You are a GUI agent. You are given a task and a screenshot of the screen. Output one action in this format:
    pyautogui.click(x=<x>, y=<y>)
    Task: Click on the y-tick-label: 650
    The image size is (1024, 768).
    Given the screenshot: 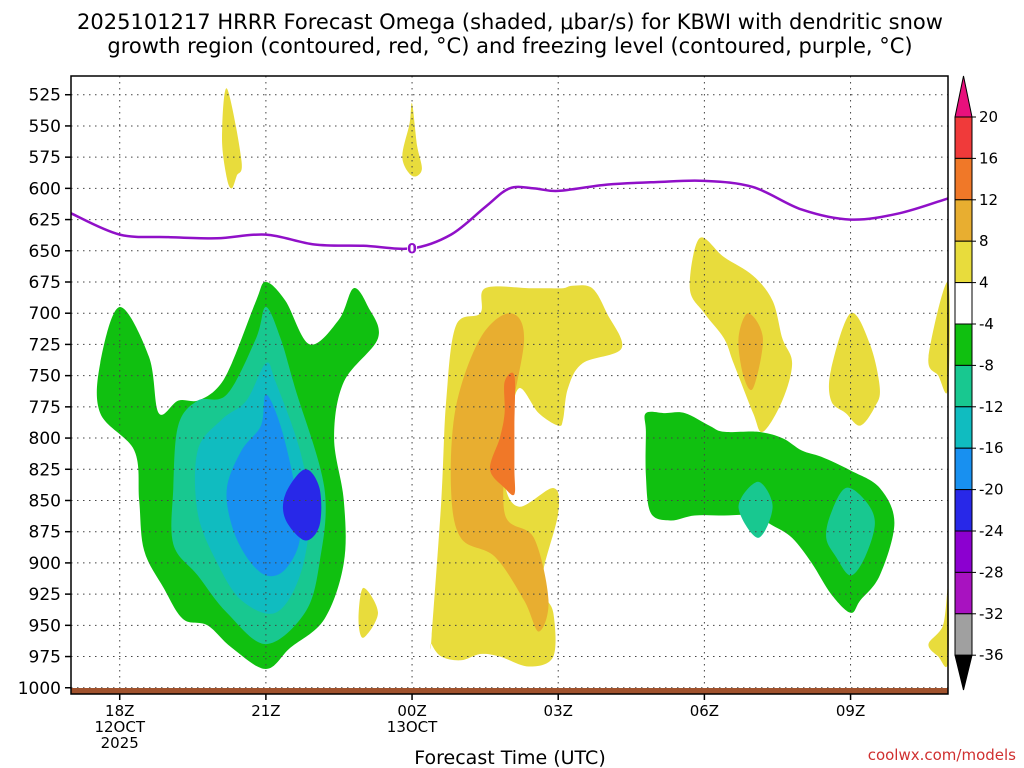 What is the action you would take?
    pyautogui.click(x=45, y=252)
    